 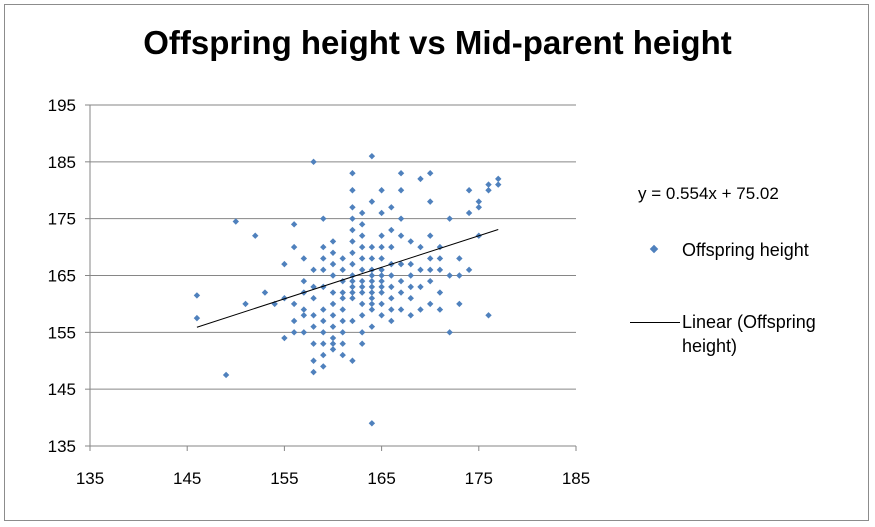 I want to click on y-tick-labels: 135 145 155 165 175 185 195, so click(x=62, y=276).